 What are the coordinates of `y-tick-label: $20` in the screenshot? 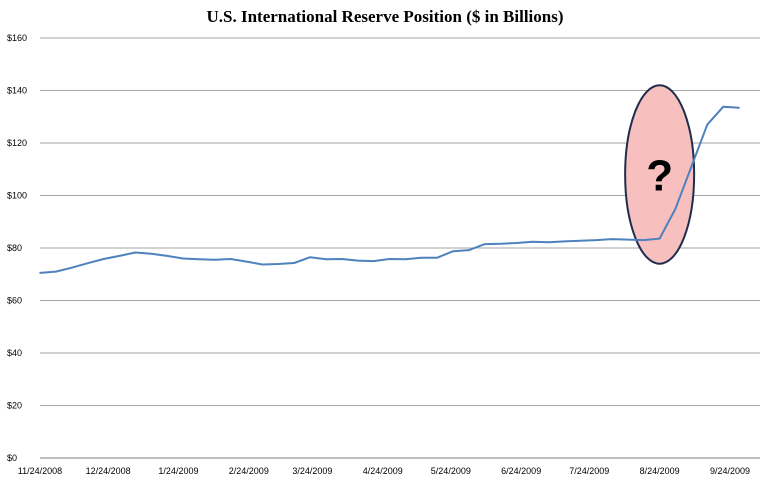 It's located at (14, 406).